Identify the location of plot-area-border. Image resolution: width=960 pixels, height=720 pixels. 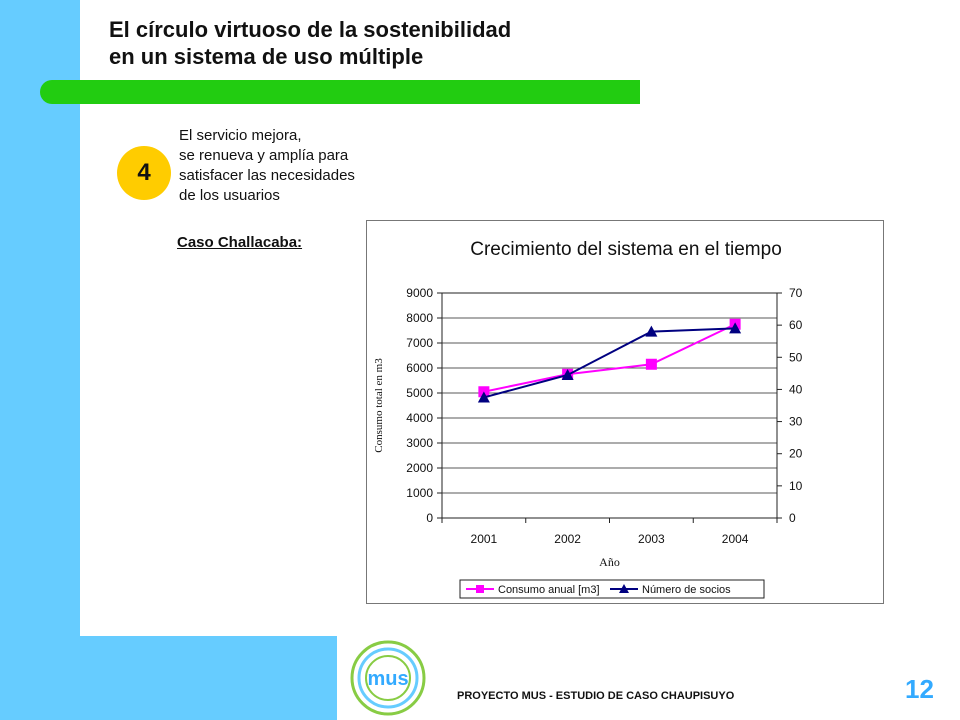
(609, 405).